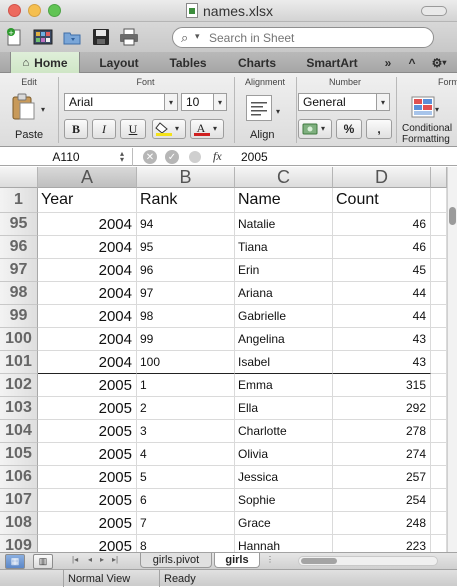 This screenshot has width=457, height=587. What do you see at coordinates (382, 316) in the screenshot?
I see `grid-cell: 44` at bounding box center [382, 316].